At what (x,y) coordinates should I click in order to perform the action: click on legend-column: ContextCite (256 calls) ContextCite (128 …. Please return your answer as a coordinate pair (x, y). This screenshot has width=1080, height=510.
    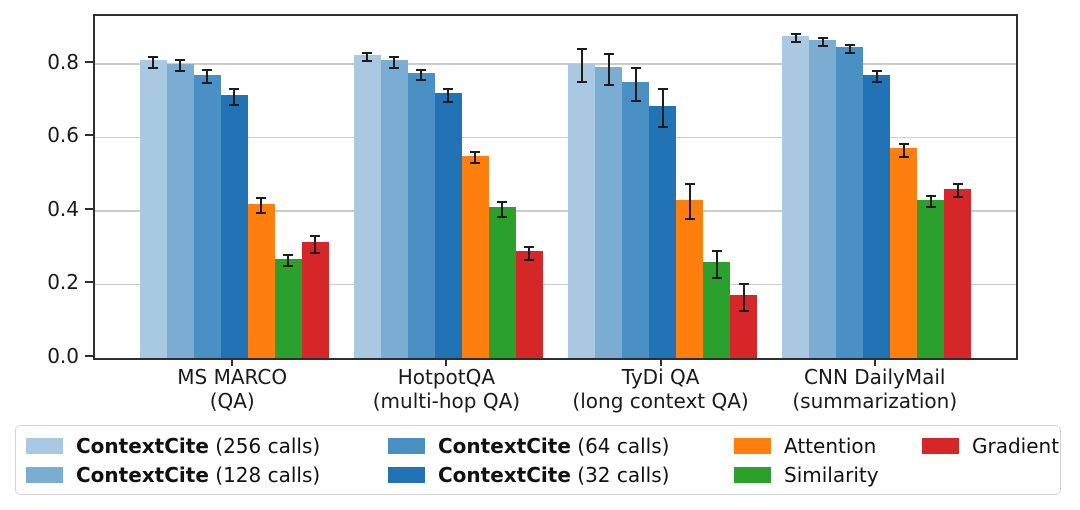
    Looking at the image, I should click on (173, 460).